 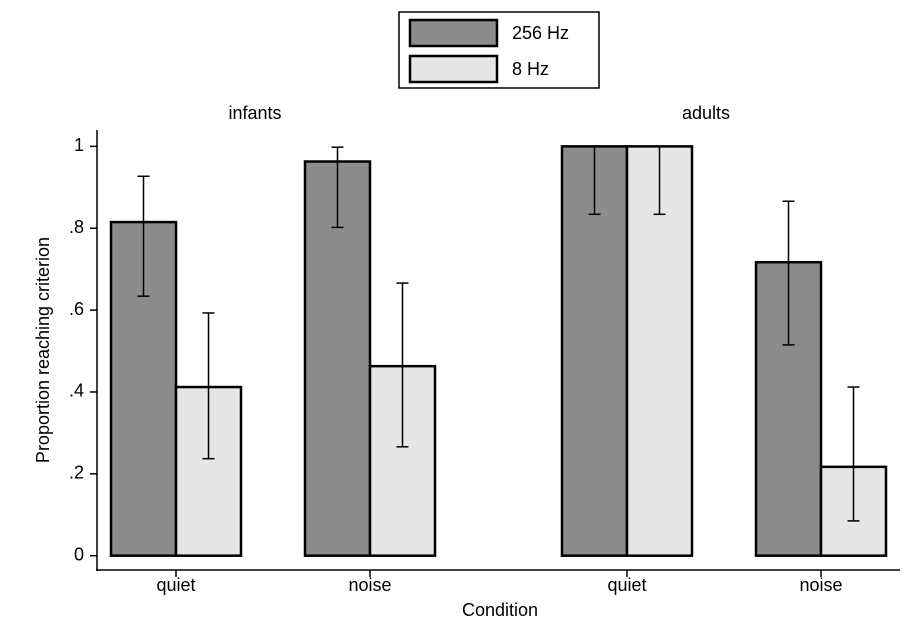 What do you see at coordinates (76, 473) in the screenshot?
I see `y-tick-label: .2` at bounding box center [76, 473].